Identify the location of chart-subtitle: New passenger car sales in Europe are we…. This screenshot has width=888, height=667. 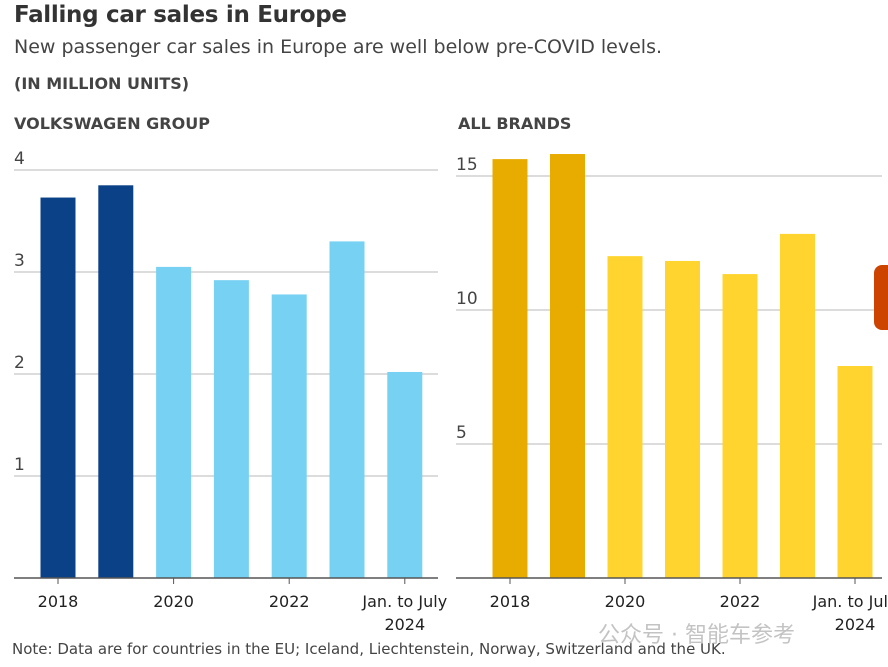
(338, 47).